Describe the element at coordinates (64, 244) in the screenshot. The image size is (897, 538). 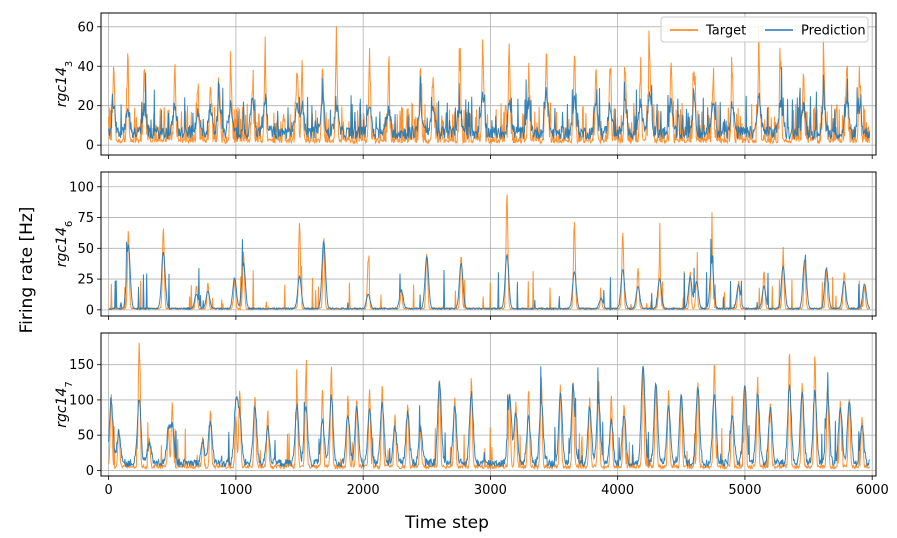
I see `panel-y-label: rgc146` at that location.